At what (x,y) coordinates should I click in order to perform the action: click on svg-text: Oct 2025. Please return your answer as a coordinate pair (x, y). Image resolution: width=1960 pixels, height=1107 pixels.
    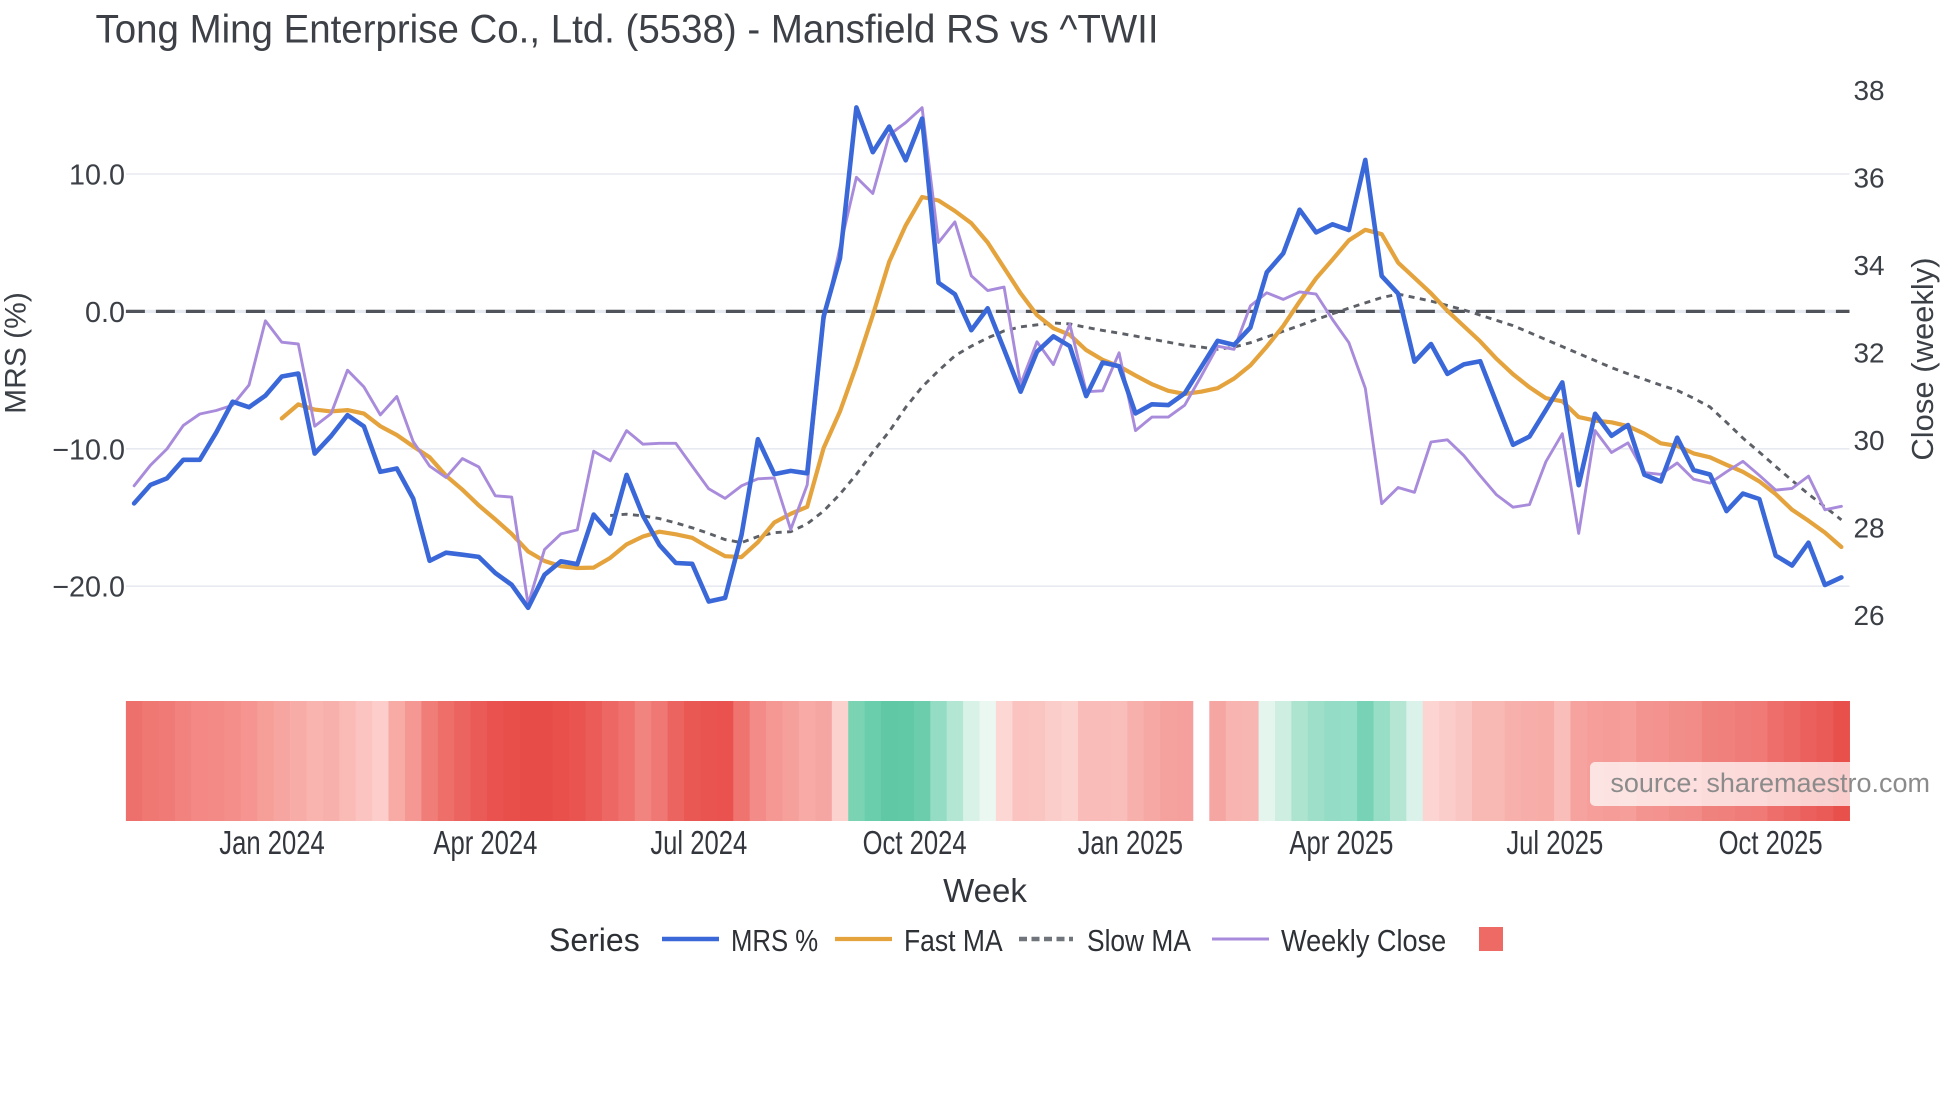
    Looking at the image, I should click on (1771, 843).